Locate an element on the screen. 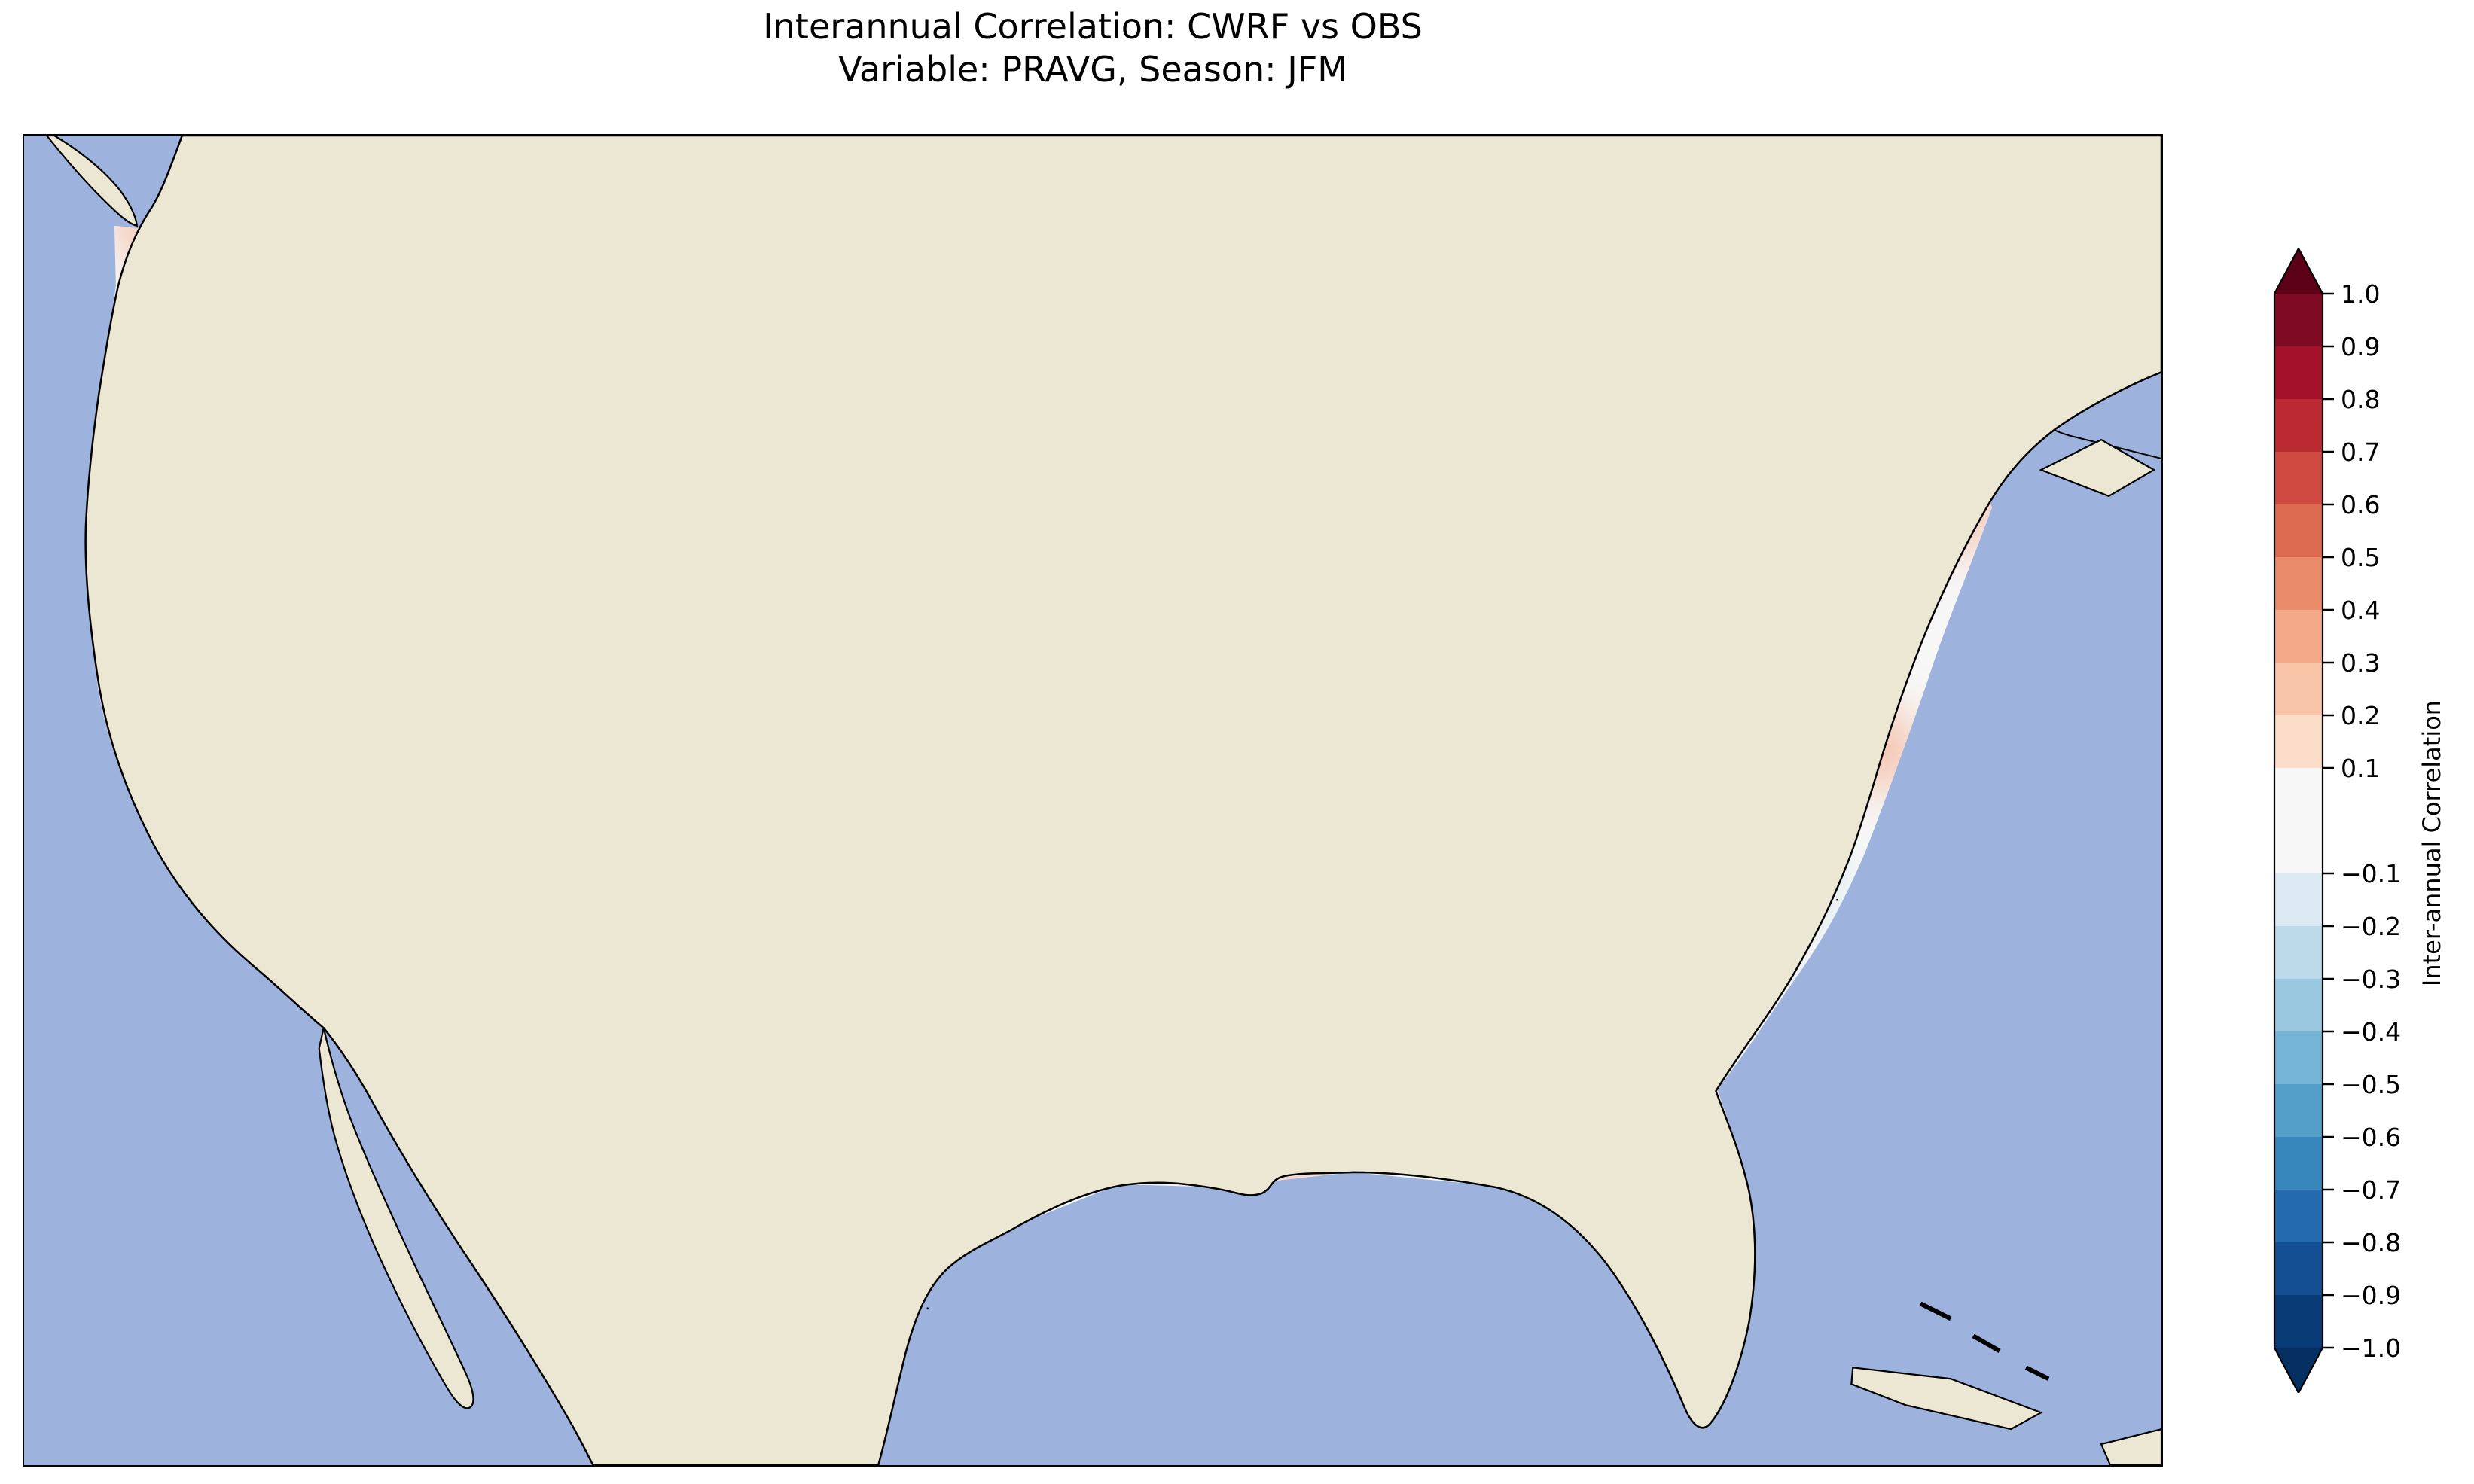 The width and height of the screenshot is (2474, 1484). nova-scotia is located at coordinates (2097, 468).